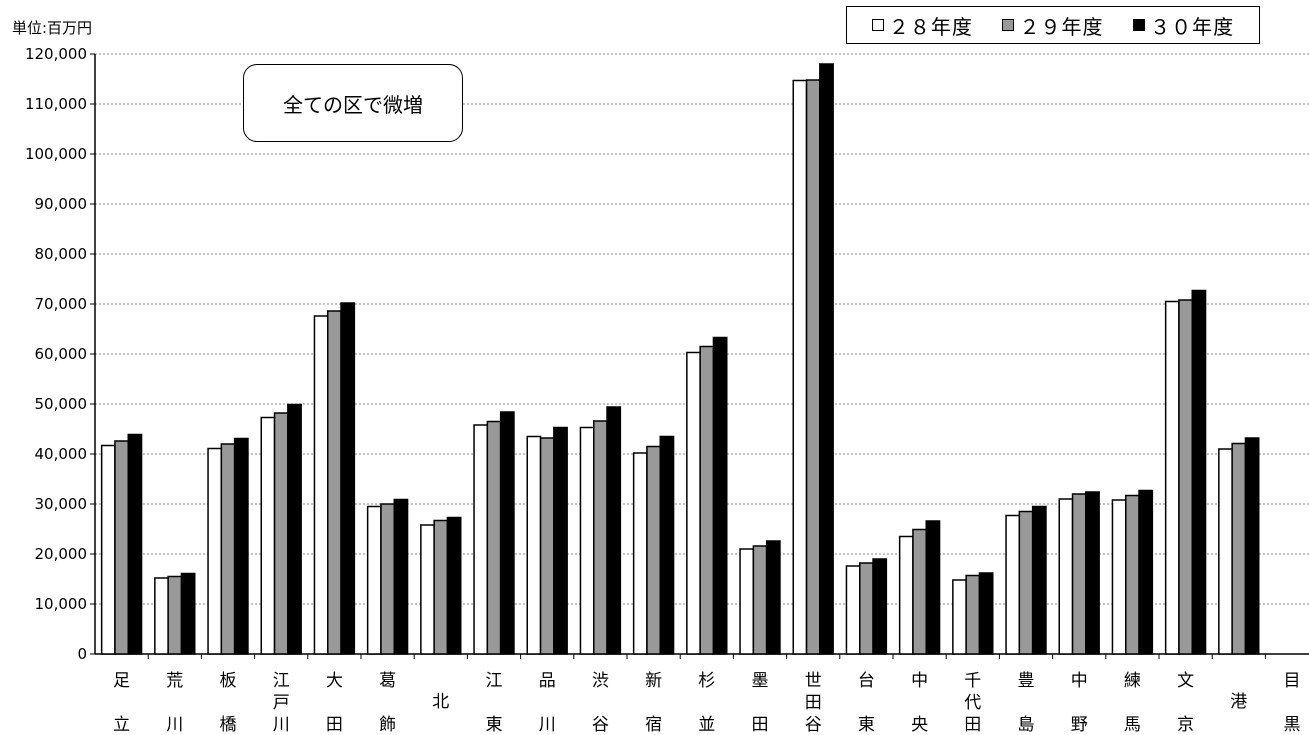 Image resolution: width=1309 pixels, height=735 pixels. I want to click on x-tick-label: 島, so click(1026, 725).